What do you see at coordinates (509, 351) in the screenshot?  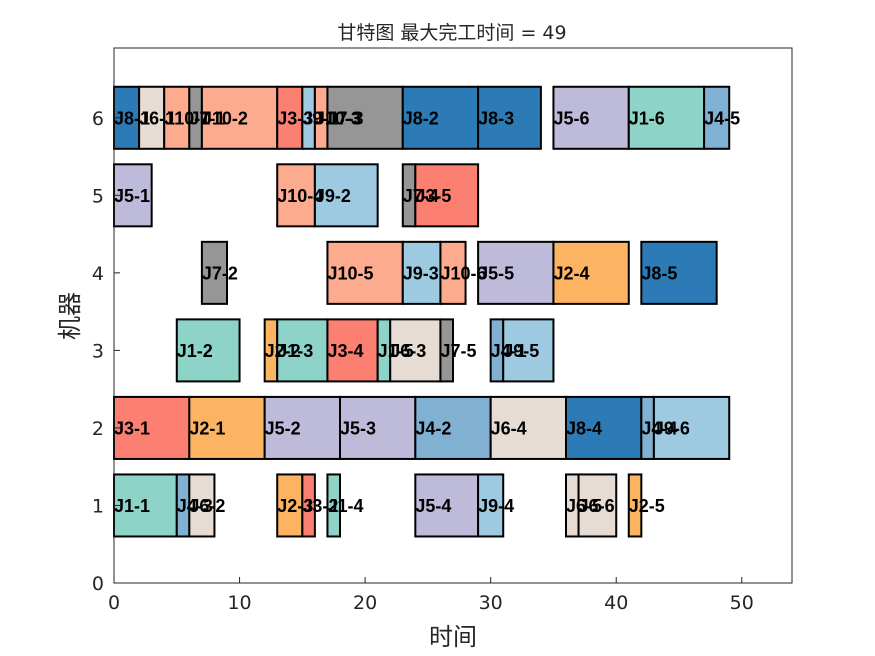 I see `task-label: J4-1` at bounding box center [509, 351].